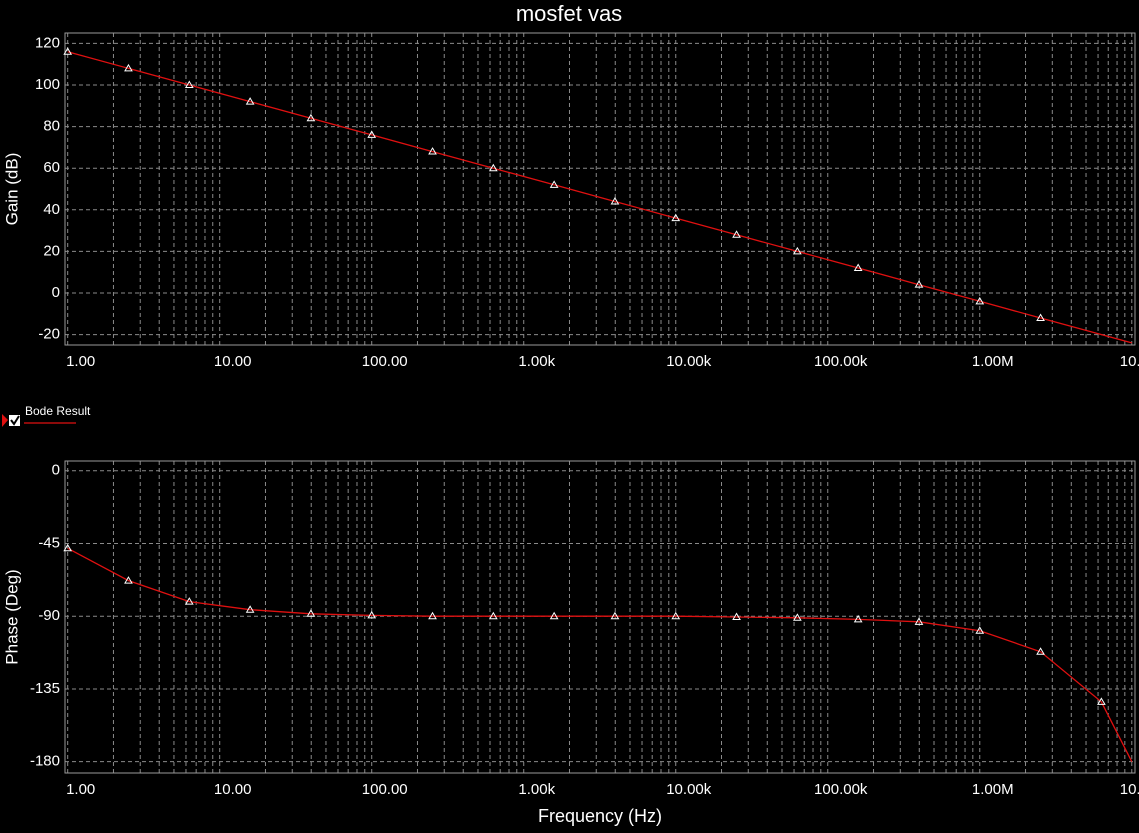  Describe the element at coordinates (45, 761) in the screenshot. I see `y-tick-label: -180` at that location.